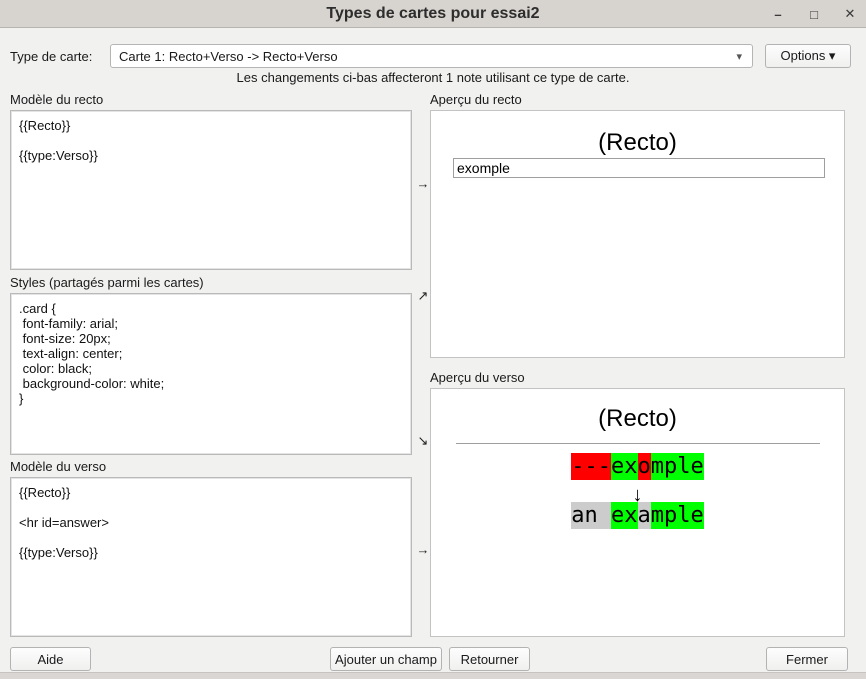 This screenshot has height=679, width=866. I want to click on answer-segment: mple, so click(677, 515).